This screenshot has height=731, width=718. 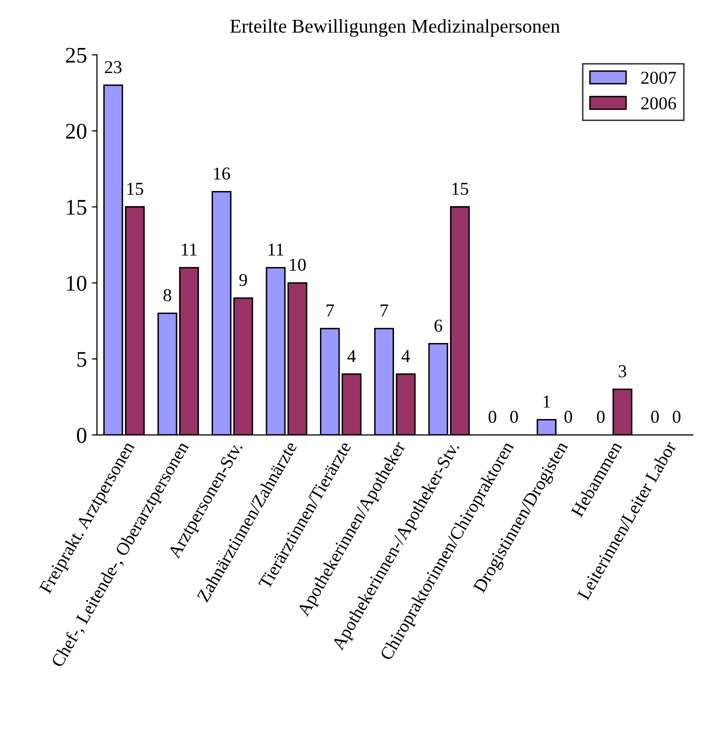 What do you see at coordinates (76, 131) in the screenshot?
I see `y-tick-label: 20` at bounding box center [76, 131].